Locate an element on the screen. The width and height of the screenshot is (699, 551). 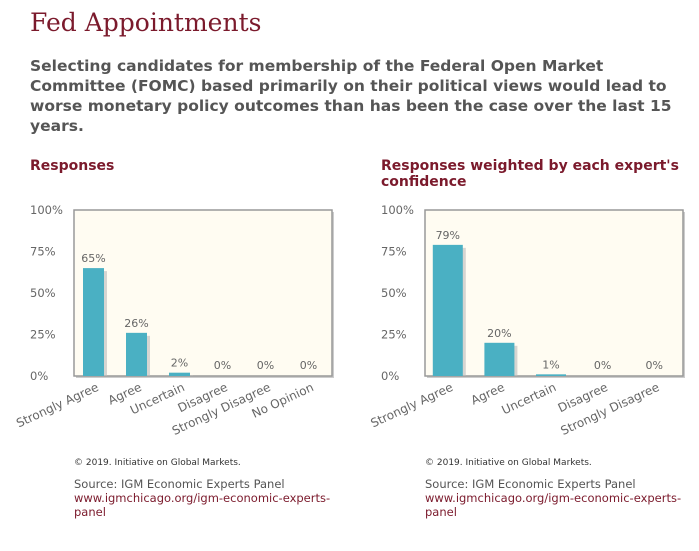
responses-chart-title: Responses is located at coordinates (72, 166).